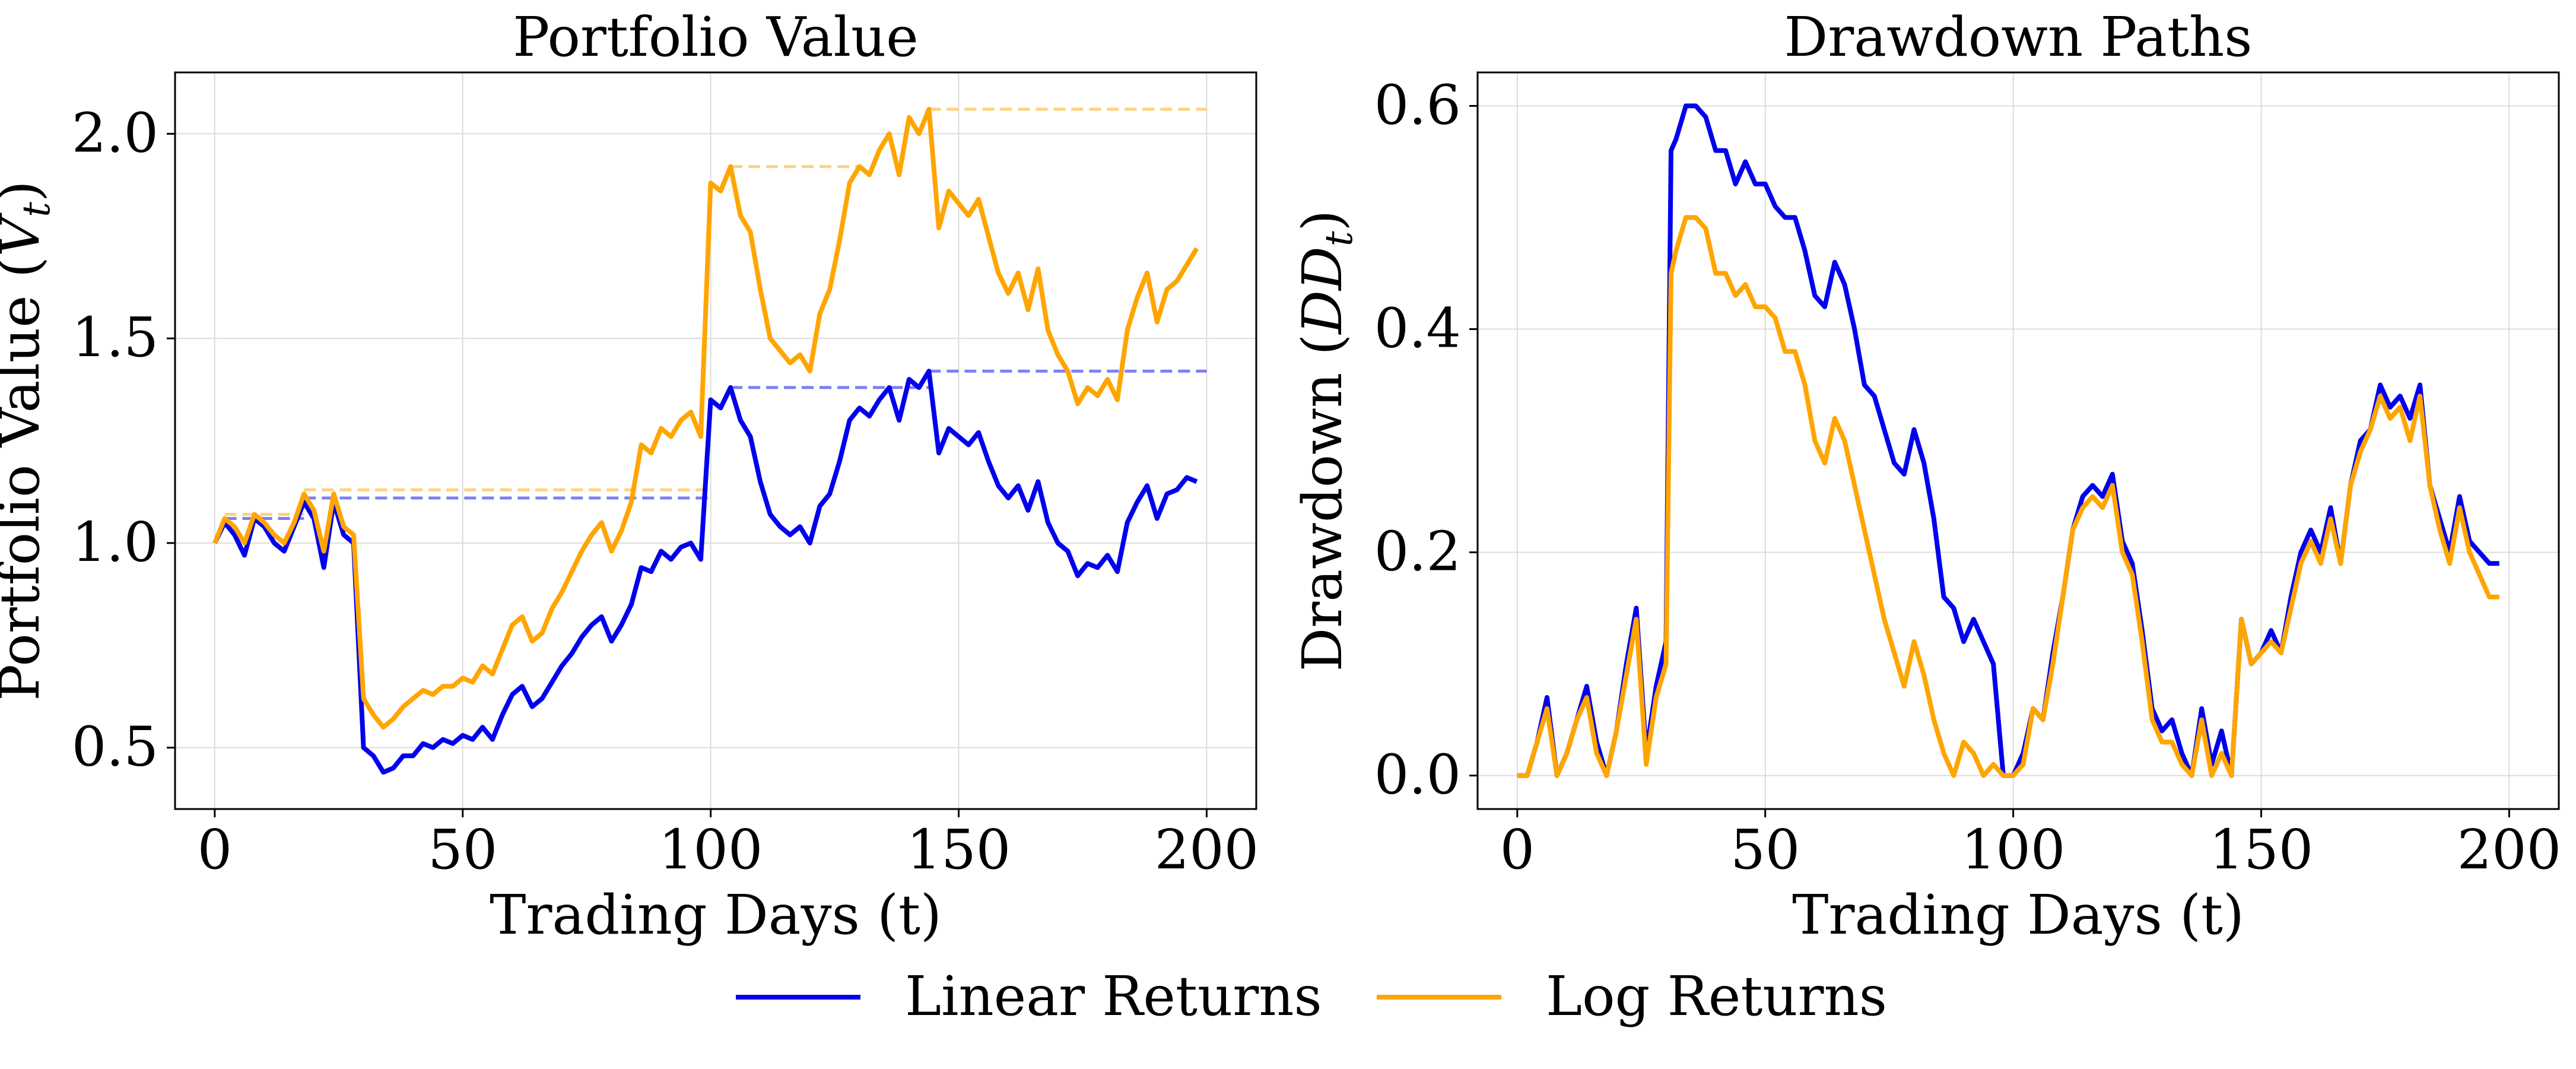 The height and width of the screenshot is (1069, 2576). I want to click on legend-label: Log Returns, so click(1717, 996).